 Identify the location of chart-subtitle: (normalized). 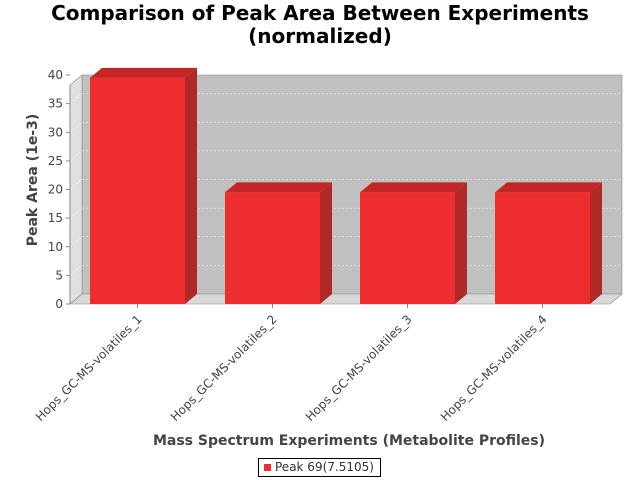
(320, 36).